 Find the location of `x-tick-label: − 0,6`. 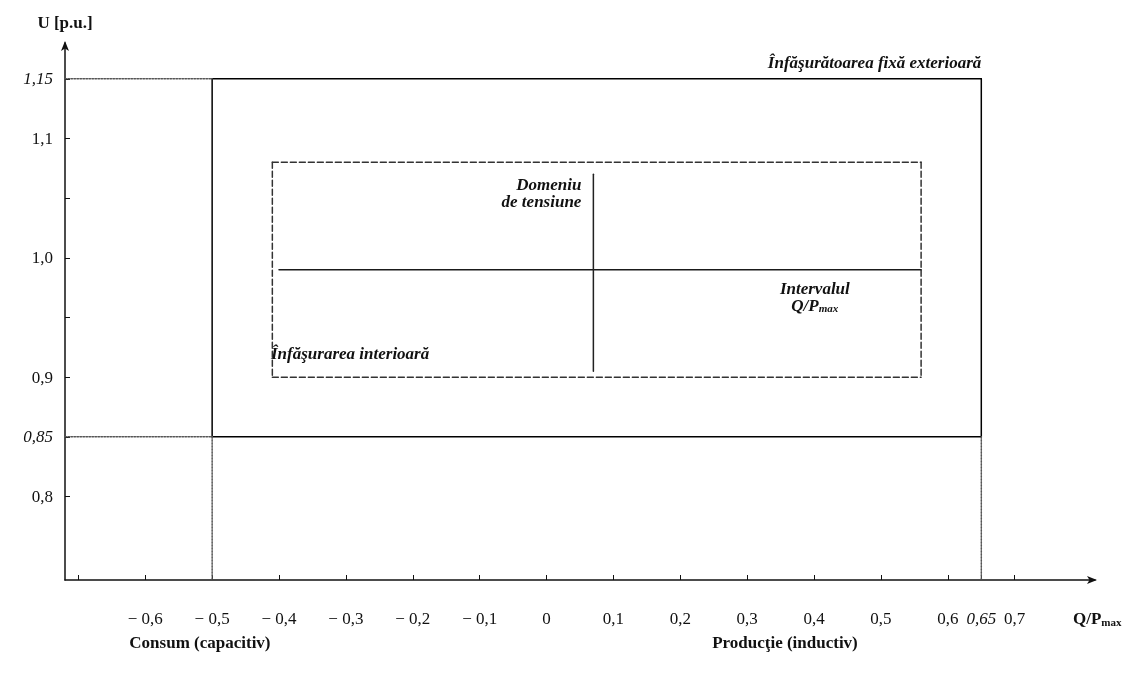

x-tick-label: − 0,6 is located at coordinates (145, 618).